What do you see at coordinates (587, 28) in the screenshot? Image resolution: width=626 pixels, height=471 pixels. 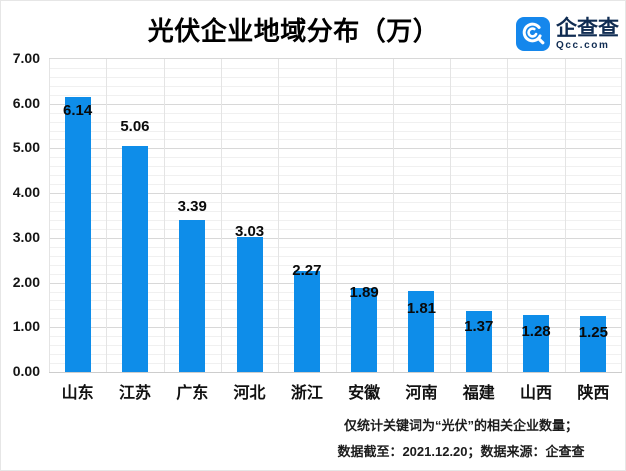 I see `qcc-logo-name: 企查查` at bounding box center [587, 28].